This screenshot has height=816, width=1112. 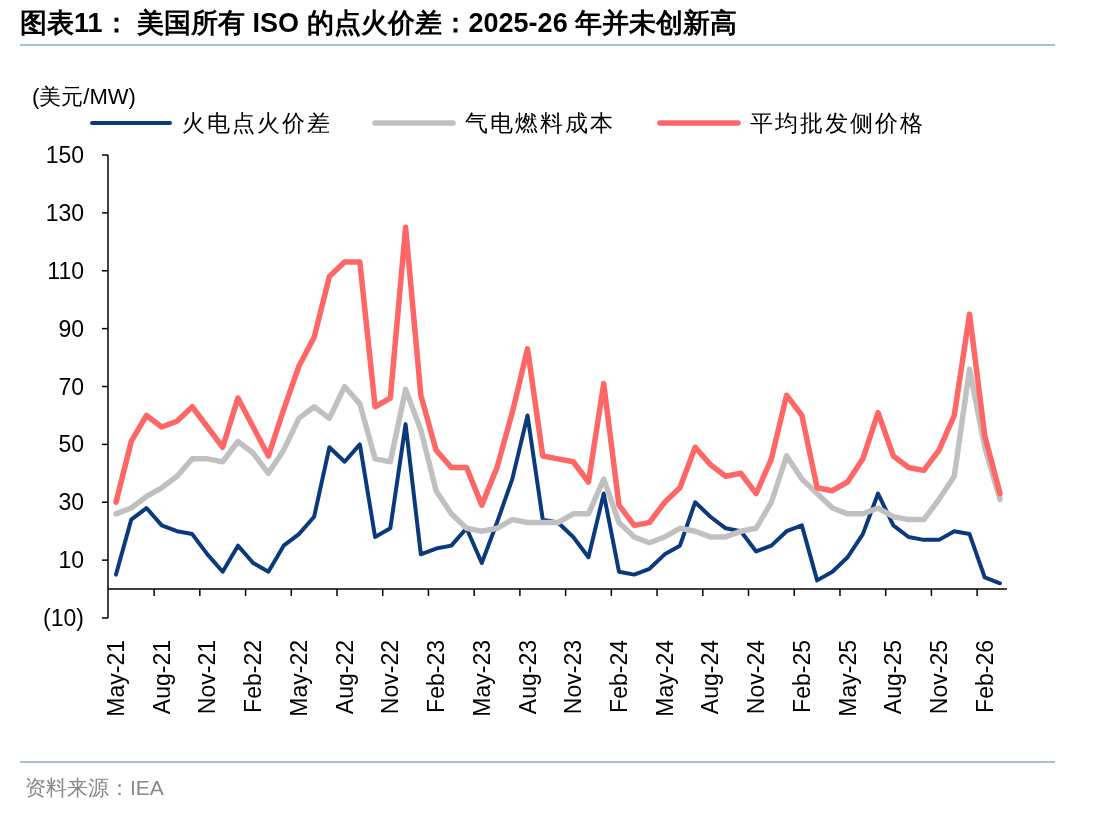 What do you see at coordinates (71, 560) in the screenshot?
I see `y-tick-label: 10` at bounding box center [71, 560].